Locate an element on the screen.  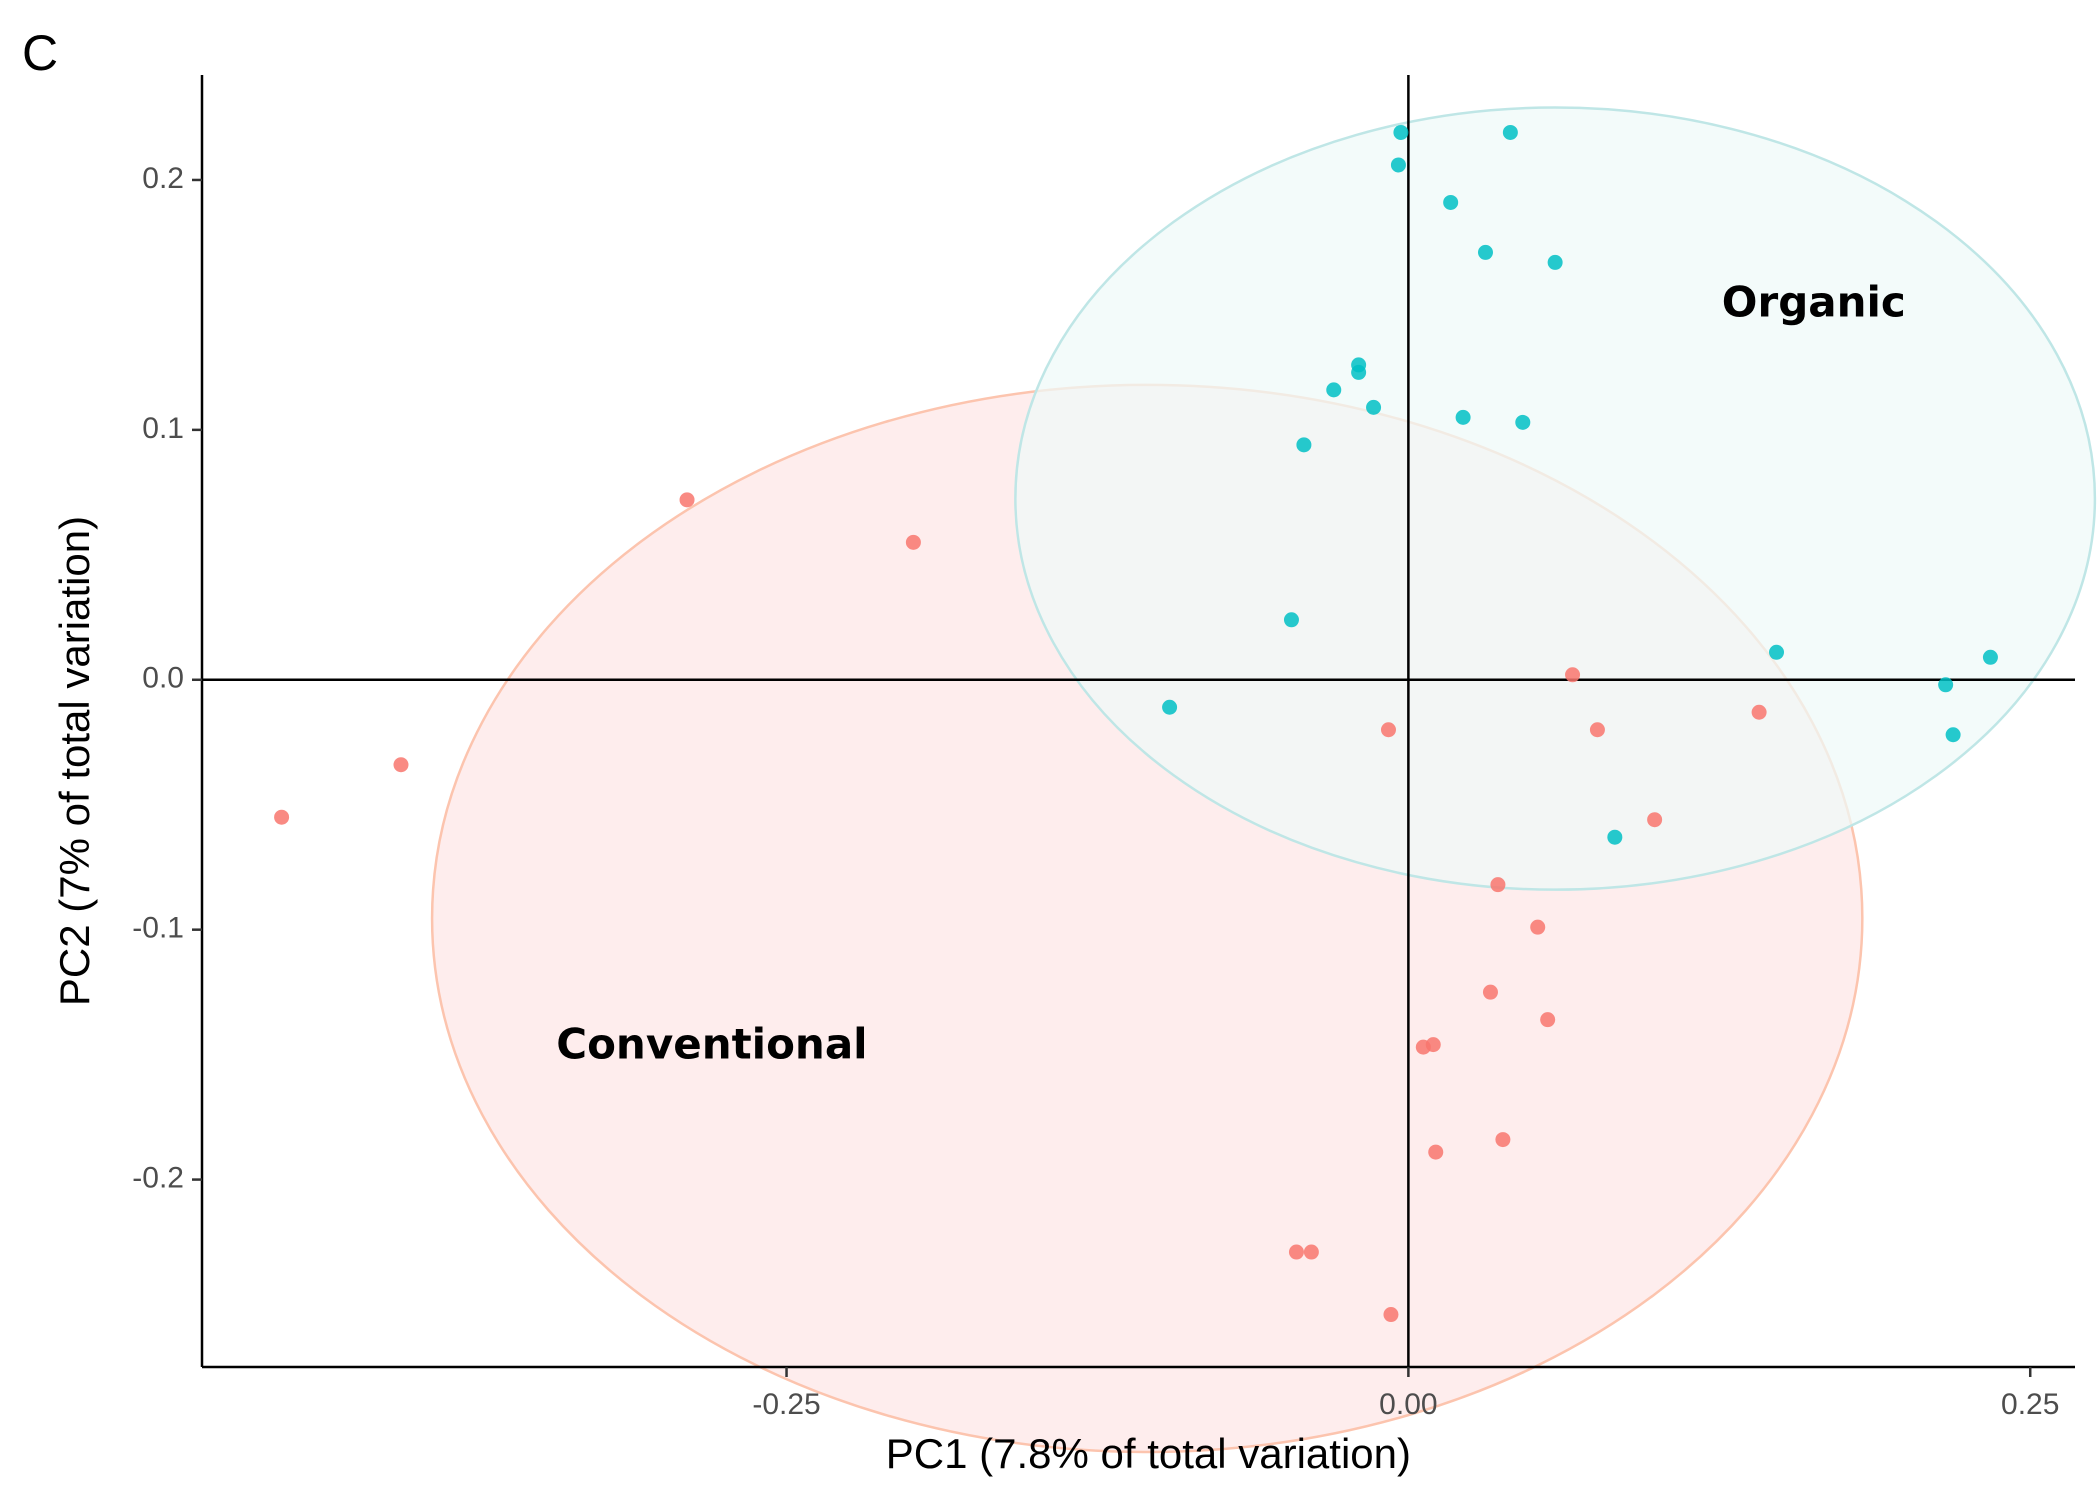
x-axis-title: PC1 (7.8% of total variation) is located at coordinates (1148, 1453).